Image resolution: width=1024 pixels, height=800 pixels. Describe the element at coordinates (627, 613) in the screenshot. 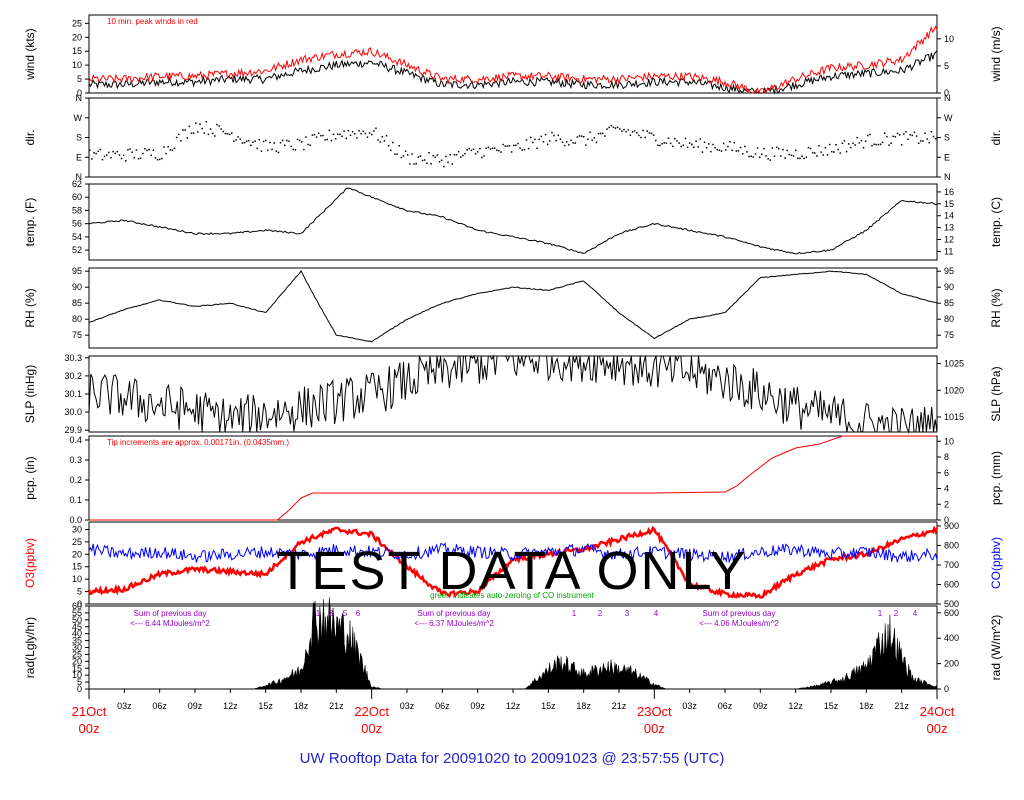

I see `hour-mark: 3` at that location.